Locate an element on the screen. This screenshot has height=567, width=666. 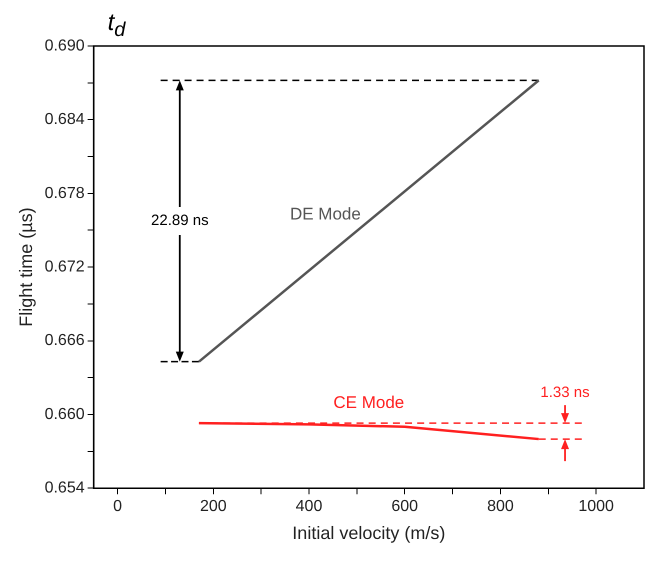
annotation: 22.89 ns is located at coordinates (180, 221).